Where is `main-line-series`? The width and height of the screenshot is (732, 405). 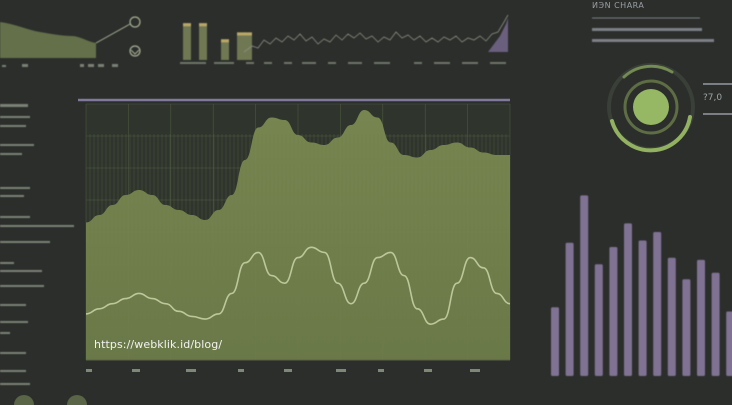
main-line-series is located at coordinates (298, 285).